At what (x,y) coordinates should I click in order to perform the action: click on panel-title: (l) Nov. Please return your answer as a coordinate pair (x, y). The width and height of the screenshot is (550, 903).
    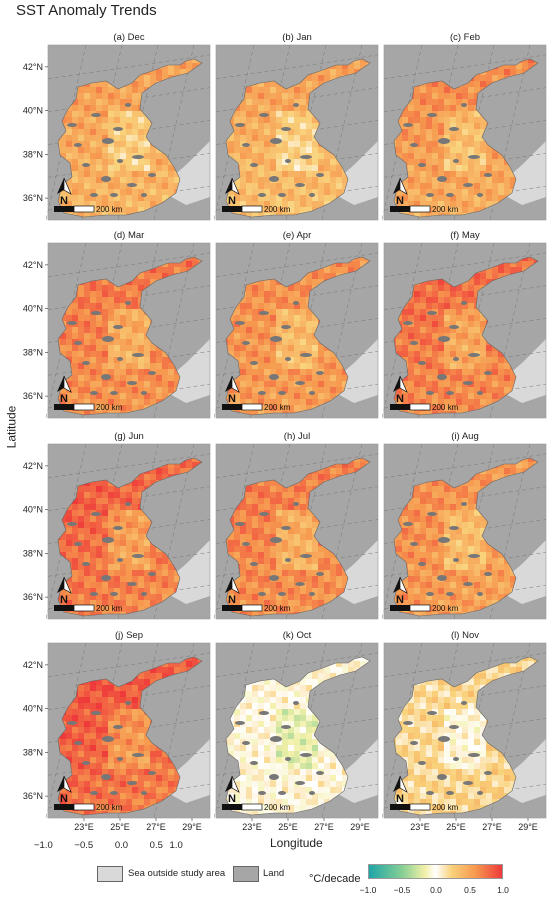
    Looking at the image, I should click on (465, 635).